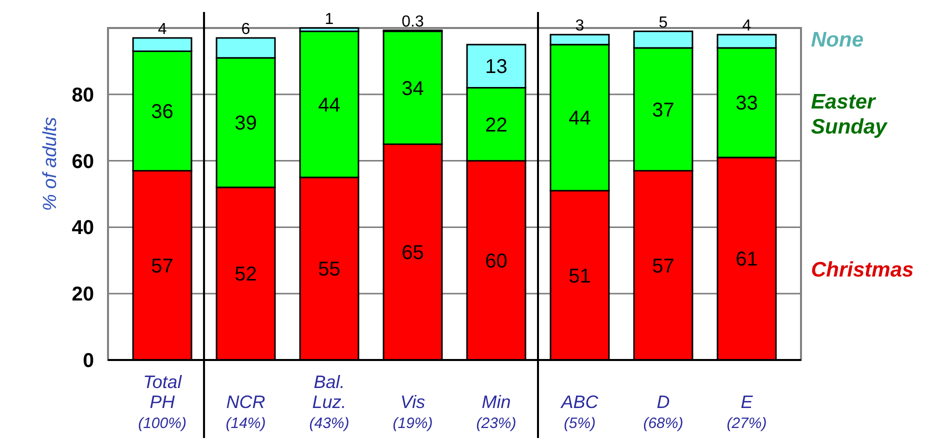 Image resolution: width=949 pixels, height=444 pixels. Describe the element at coordinates (579, 276) in the screenshot. I see `data-label: 51` at that location.